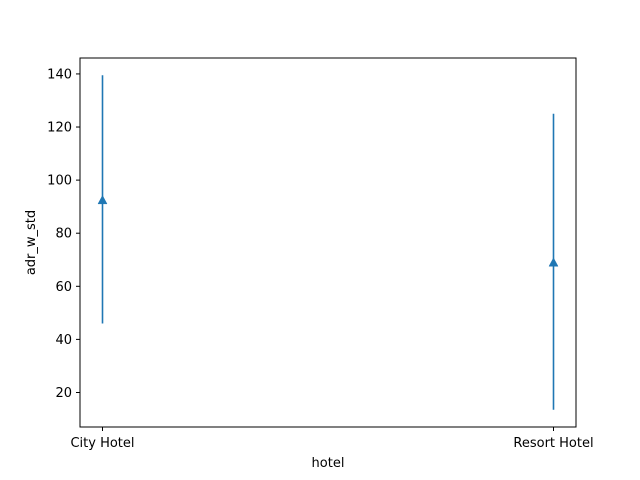 The image size is (640, 480). What do you see at coordinates (63, 287) in the screenshot?
I see `y-tick-label: 60` at bounding box center [63, 287].